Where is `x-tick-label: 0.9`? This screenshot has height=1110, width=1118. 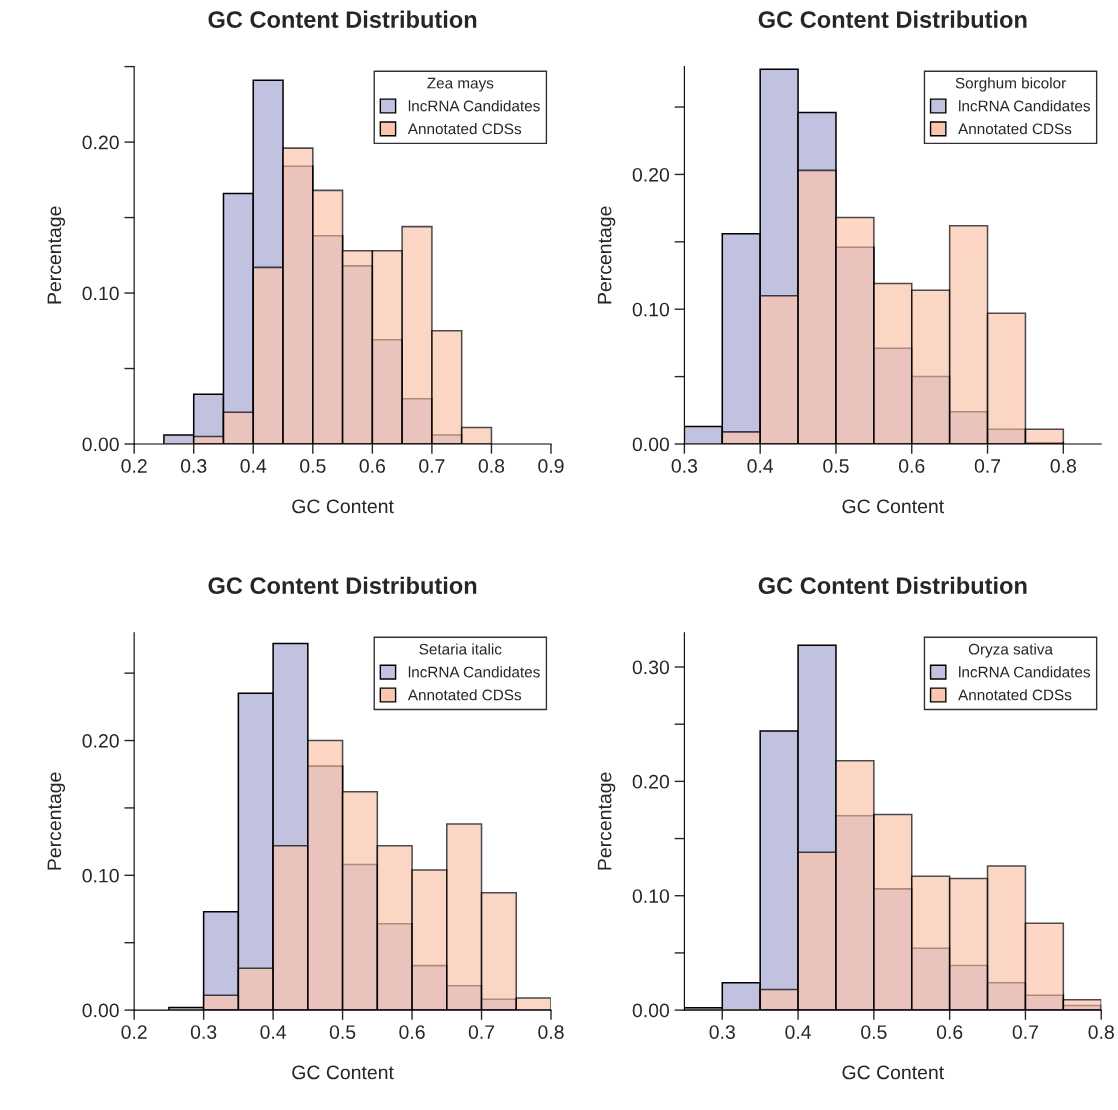
x-tick-label: 0.9 is located at coordinates (551, 466).